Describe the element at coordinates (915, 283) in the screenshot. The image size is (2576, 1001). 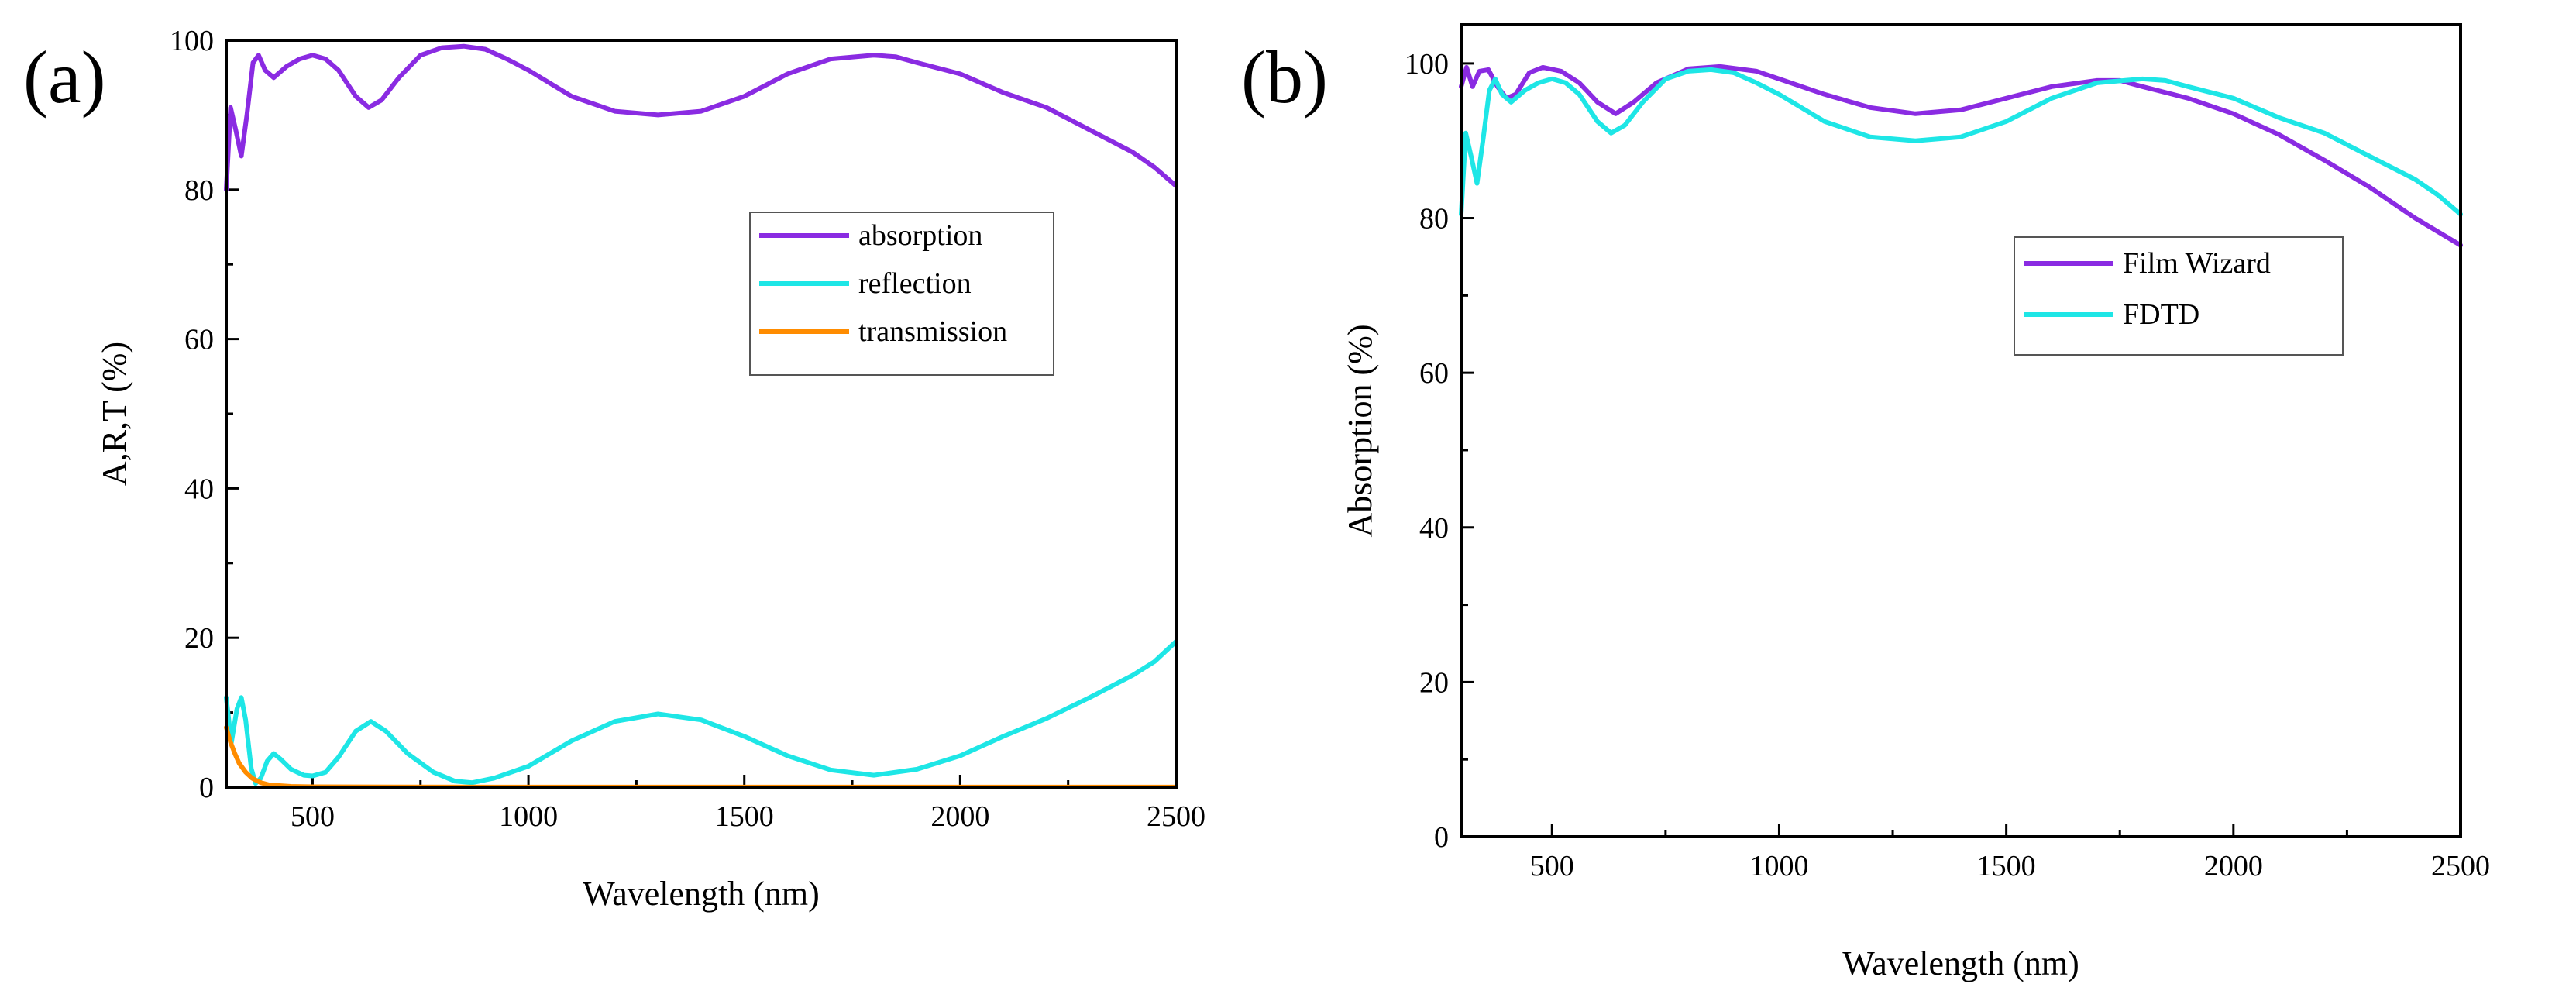
I see `panel-a-legend-label: reflection` at that location.